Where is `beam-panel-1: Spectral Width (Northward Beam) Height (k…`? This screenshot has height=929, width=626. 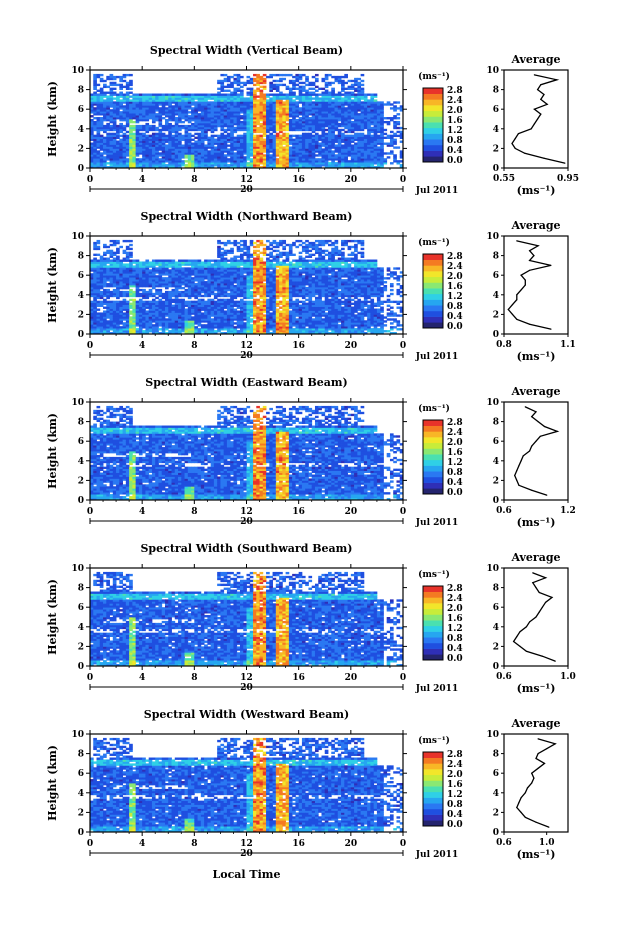
beam-panel-1: Spectral Width (Northward Beam) Height (k… is located at coordinates (311, 286).